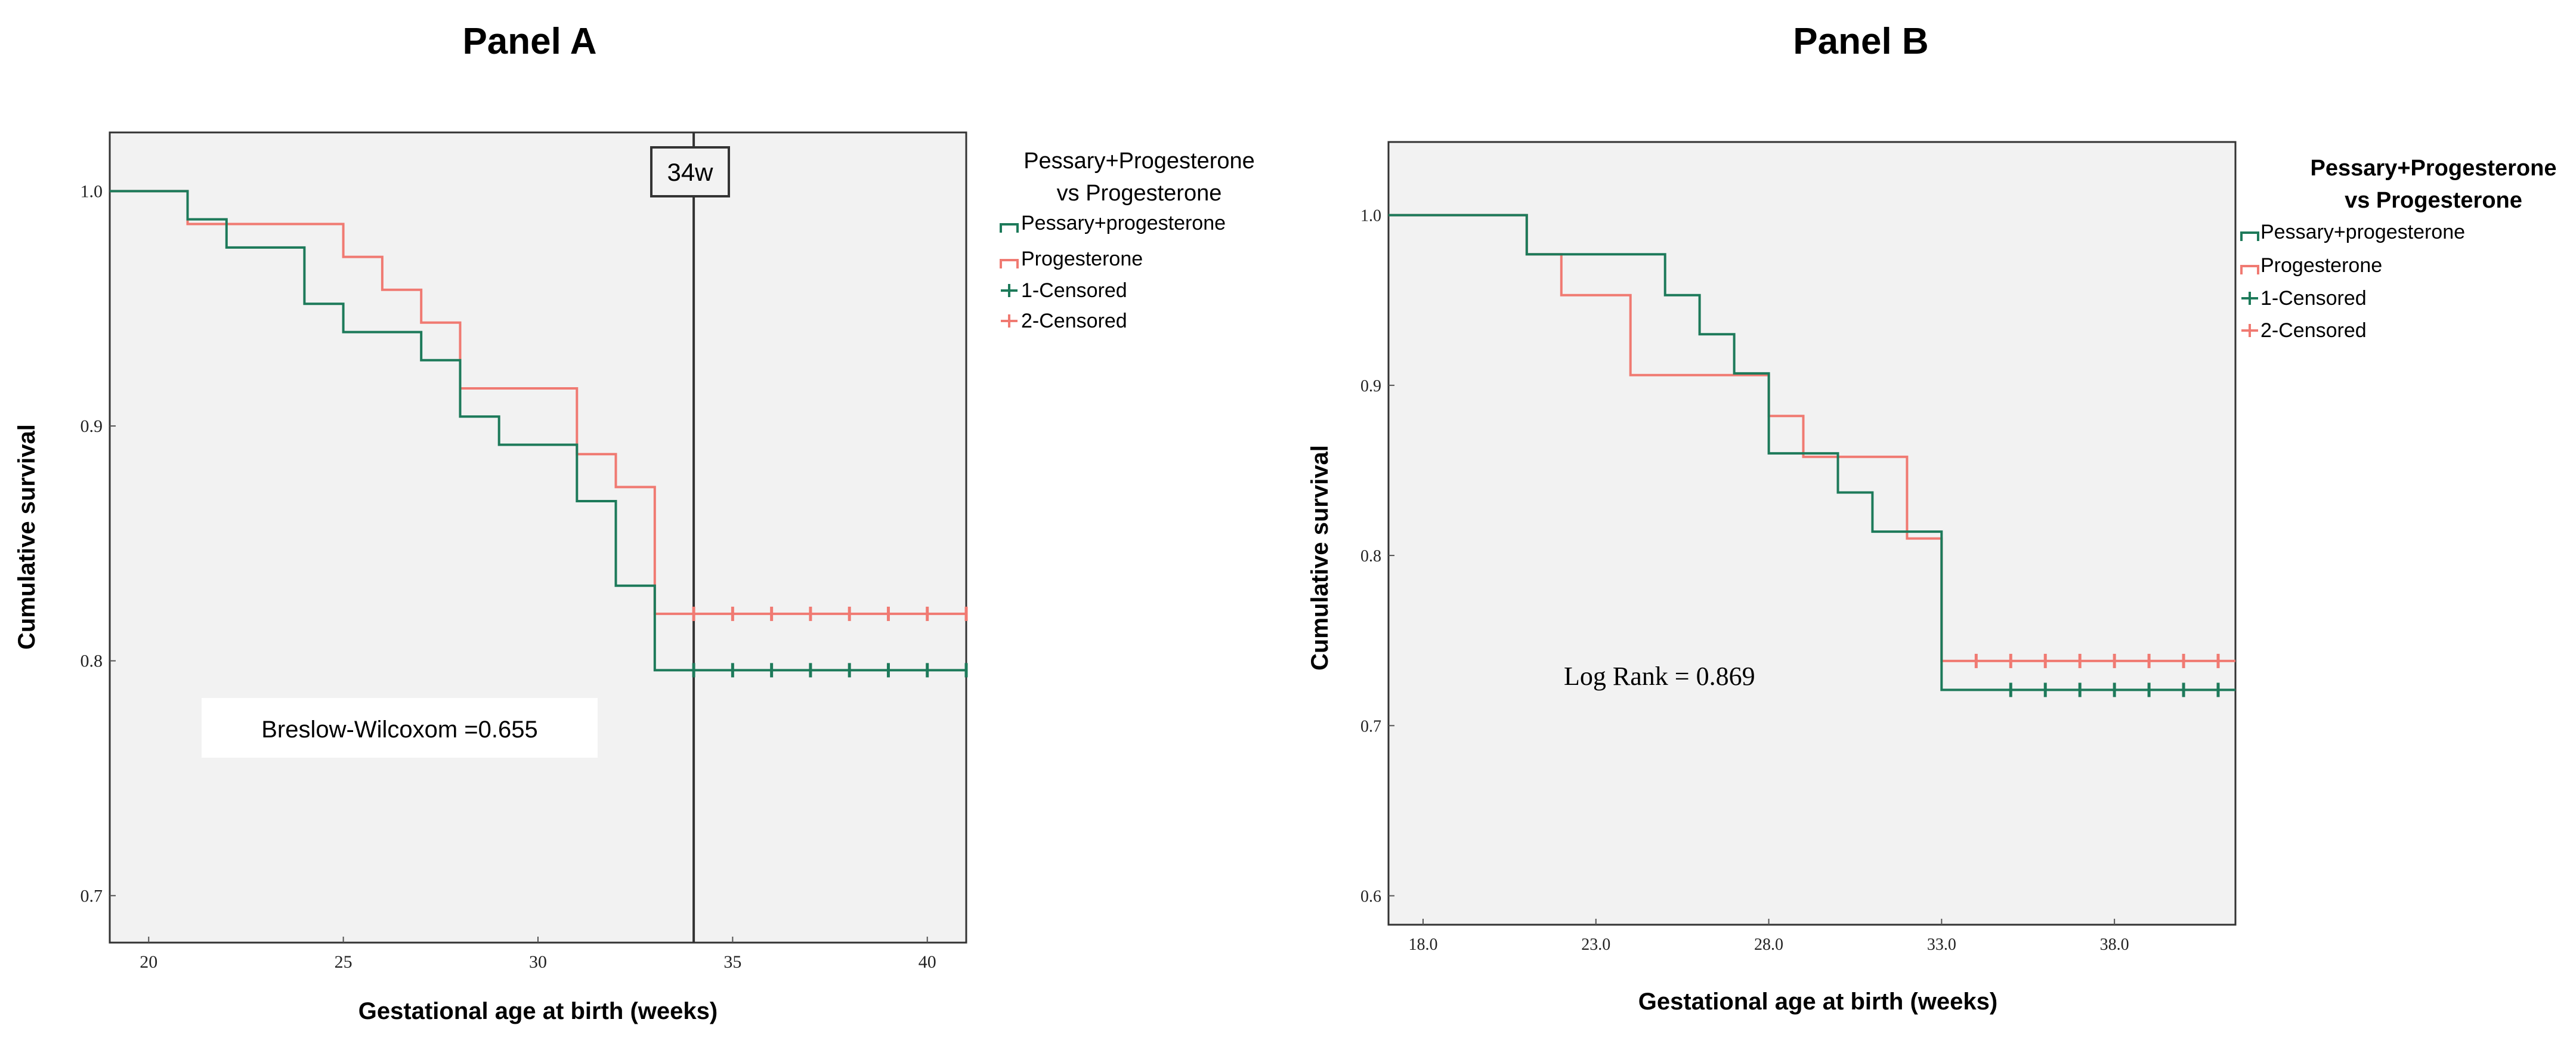 The image size is (2576, 1050). What do you see at coordinates (1370, 216) in the screenshot?
I see `panel-b-y-tick-label: 1.0` at bounding box center [1370, 216].